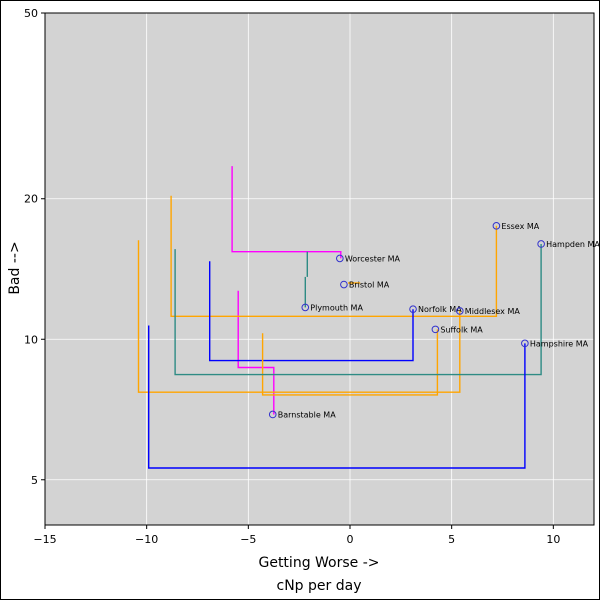 This screenshot has width=600, height=600. I want to click on point-label: Norfolk MA, so click(440, 309).